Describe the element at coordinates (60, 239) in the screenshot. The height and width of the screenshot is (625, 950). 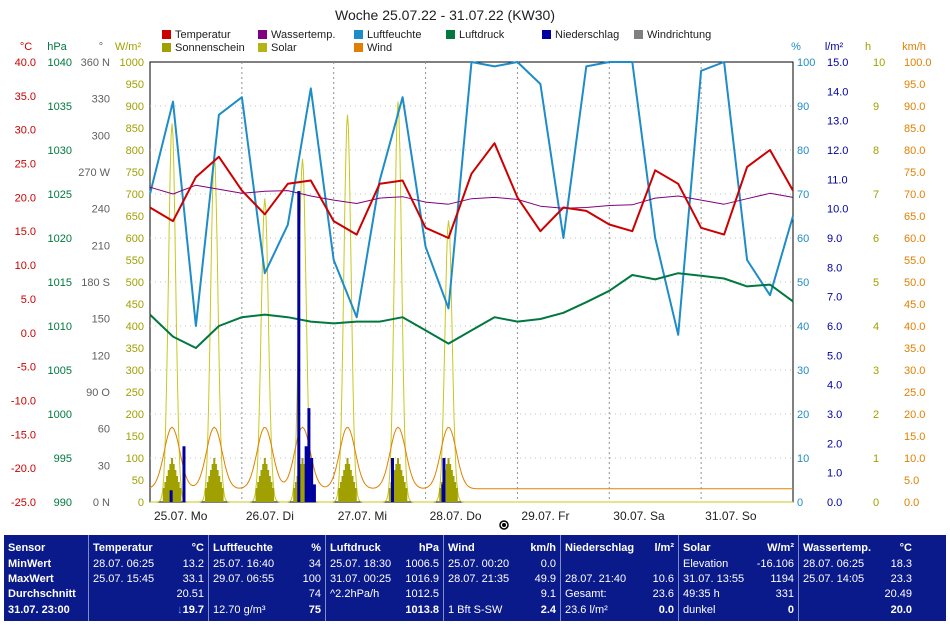
I see `axis-1-tick-4: 1020` at that location.